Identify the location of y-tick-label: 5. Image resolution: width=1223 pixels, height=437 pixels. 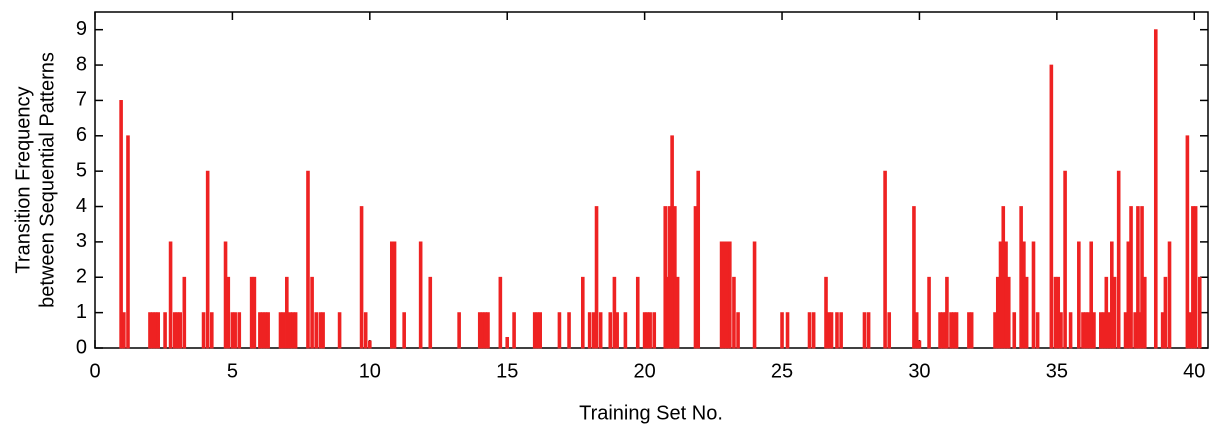
(81, 170).